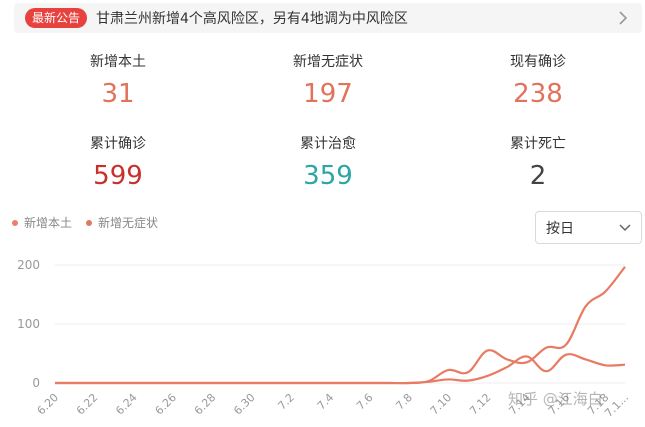 This screenshot has width=645, height=427. I want to click on stat-current-confirmed: 现有确诊 238, so click(538, 82).